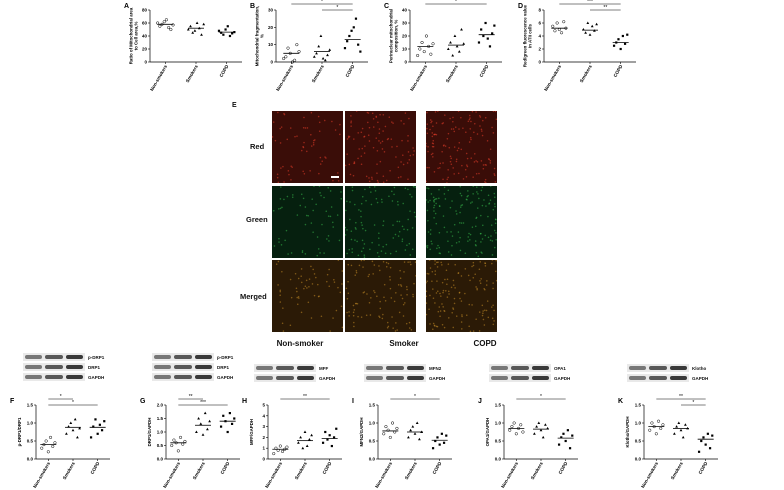  What do you see at coordinates (145, 49) in the screenshot?
I see `y-tick-label: 20` at bounding box center [145, 49].